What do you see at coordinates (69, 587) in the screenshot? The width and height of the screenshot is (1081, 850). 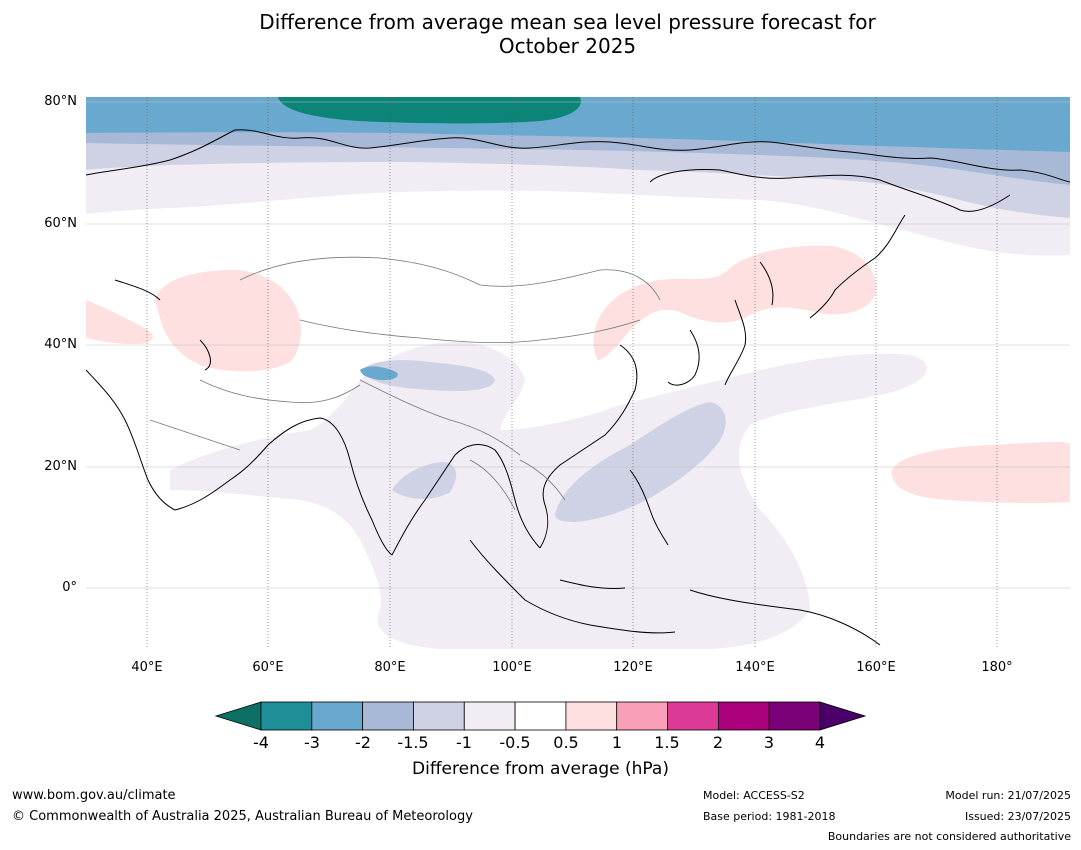 I see `lat-label-0: 0°` at bounding box center [69, 587].